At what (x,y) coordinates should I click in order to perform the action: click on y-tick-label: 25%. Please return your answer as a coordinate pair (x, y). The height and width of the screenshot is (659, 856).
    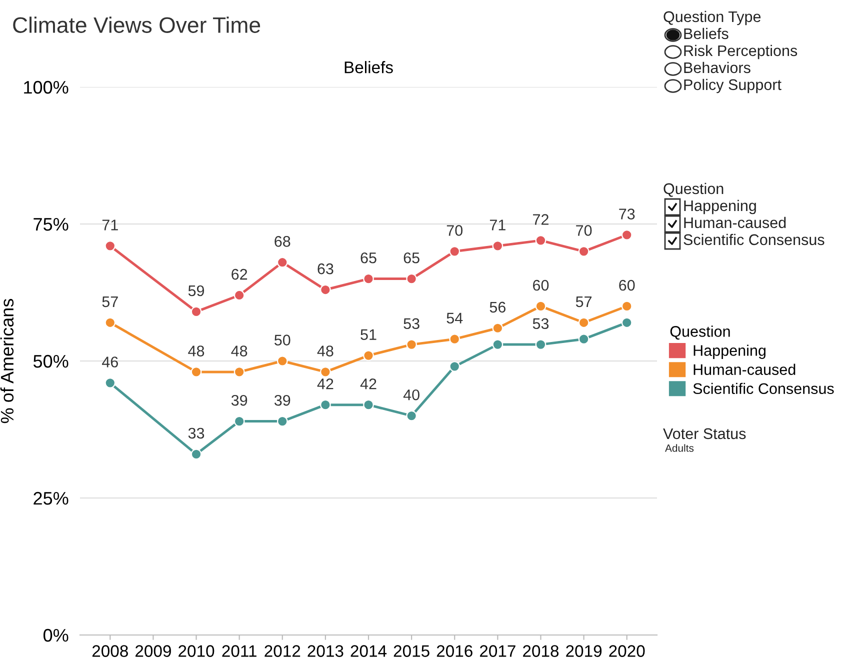
    Looking at the image, I should click on (51, 498).